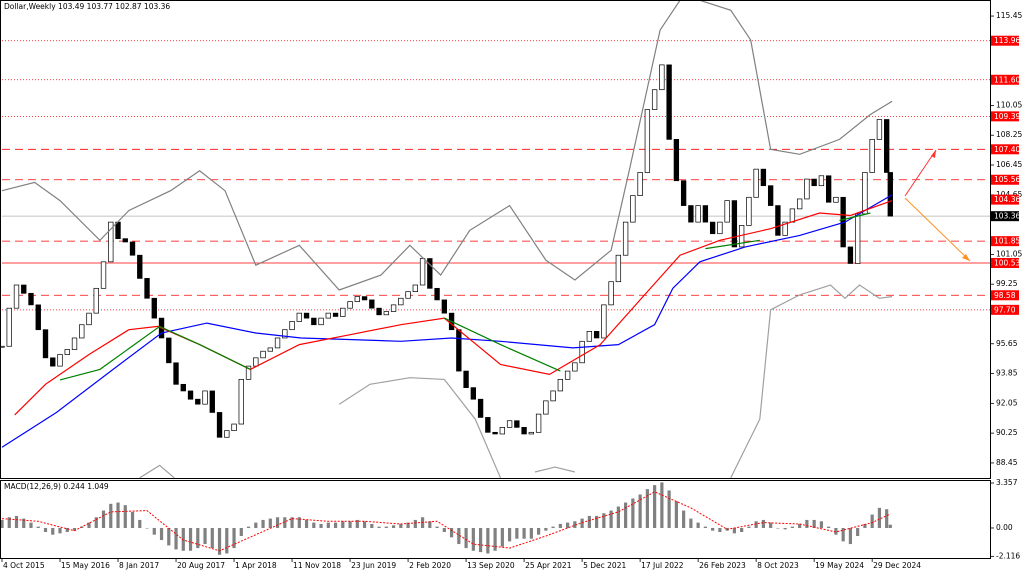  What do you see at coordinates (85, 565) in the screenshot?
I see `x-tick-label: 15 May 2016` at bounding box center [85, 565].